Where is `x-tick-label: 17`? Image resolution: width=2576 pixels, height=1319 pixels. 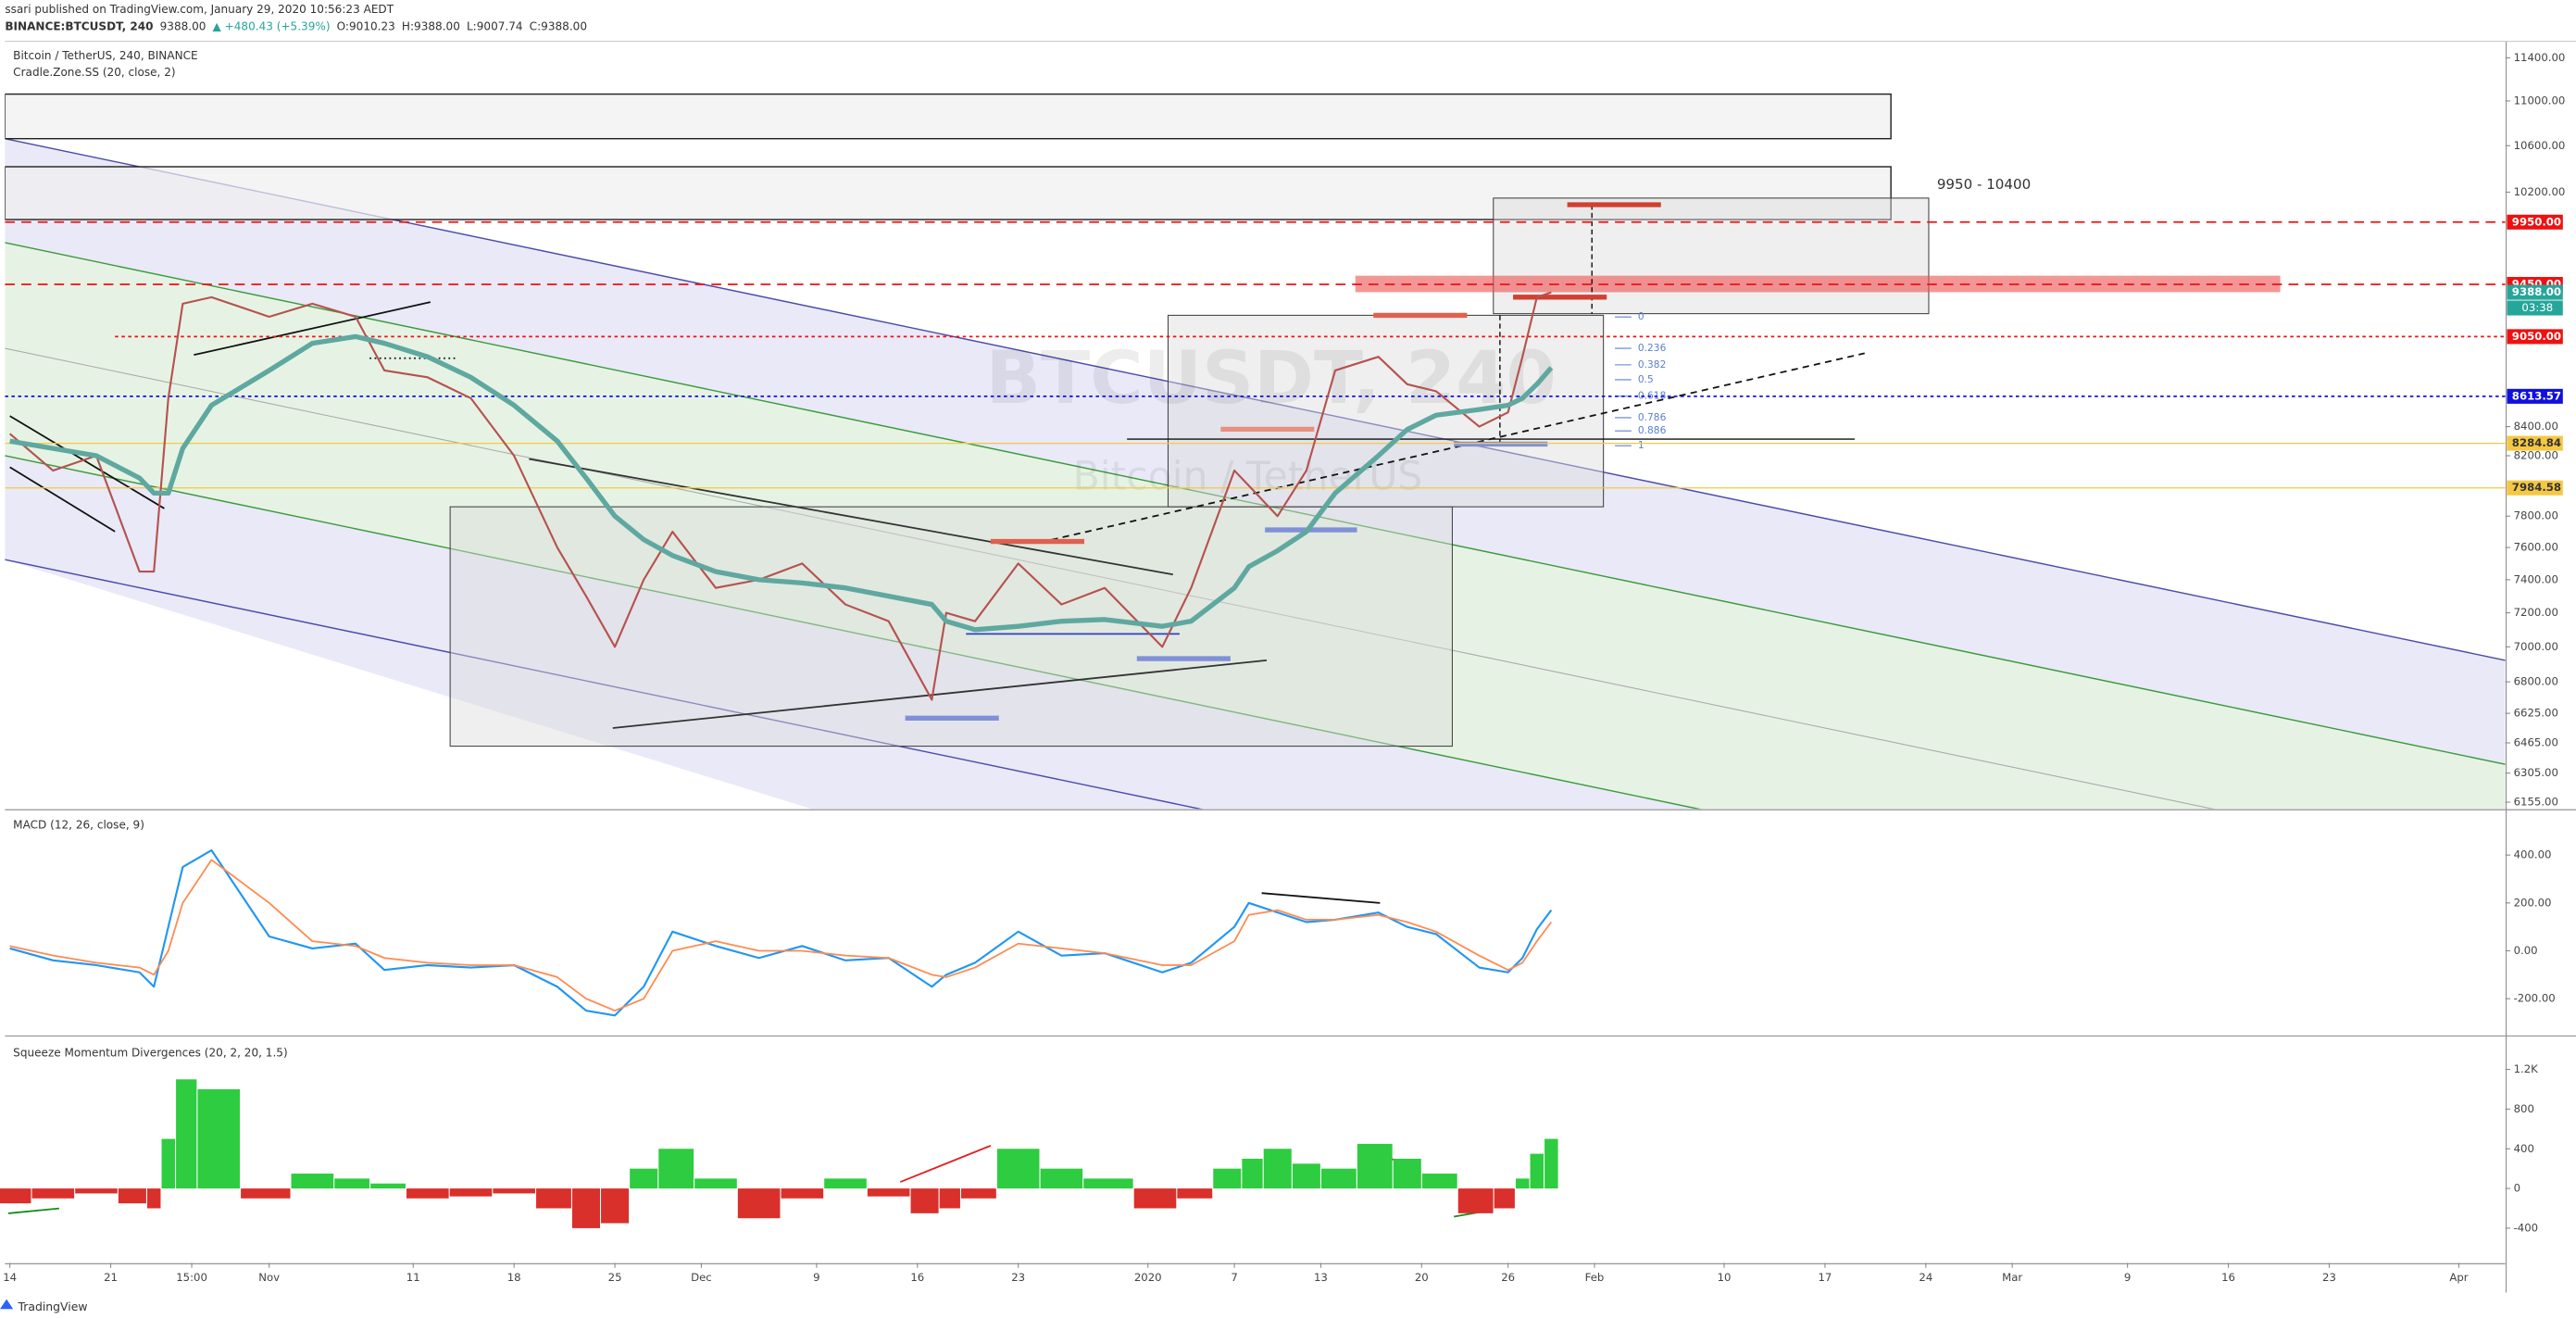
x-tick-label: 17 is located at coordinates (1825, 1277).